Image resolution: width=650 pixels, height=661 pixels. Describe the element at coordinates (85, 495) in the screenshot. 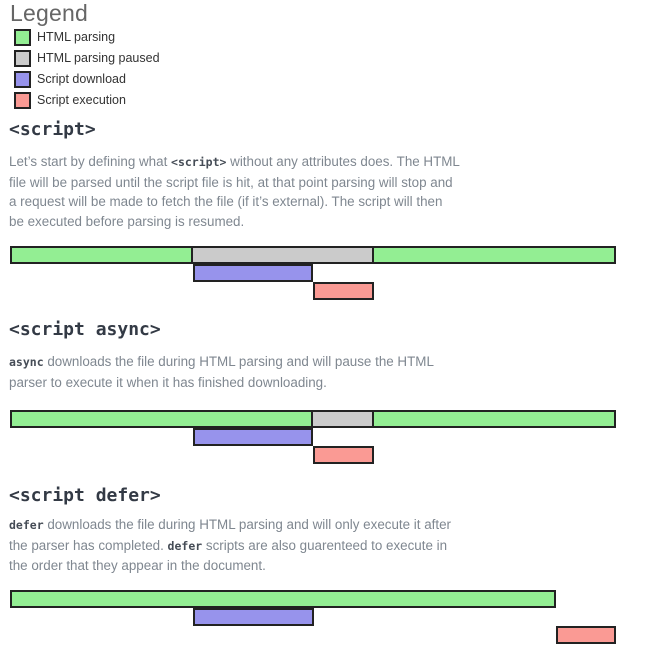

I see `section-heading-script-defer: <script defer>` at that location.